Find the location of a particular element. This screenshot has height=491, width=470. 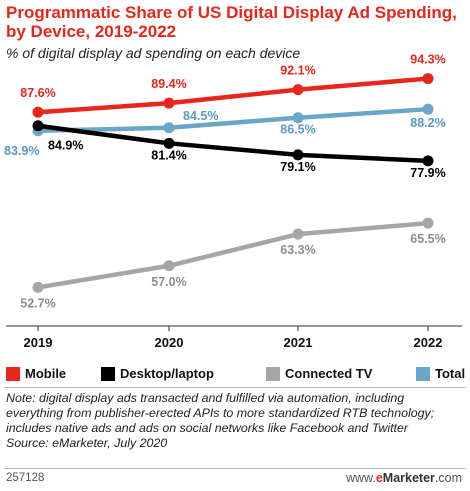

legend-item-desktop: Desktop/laptop is located at coordinates (157, 373).